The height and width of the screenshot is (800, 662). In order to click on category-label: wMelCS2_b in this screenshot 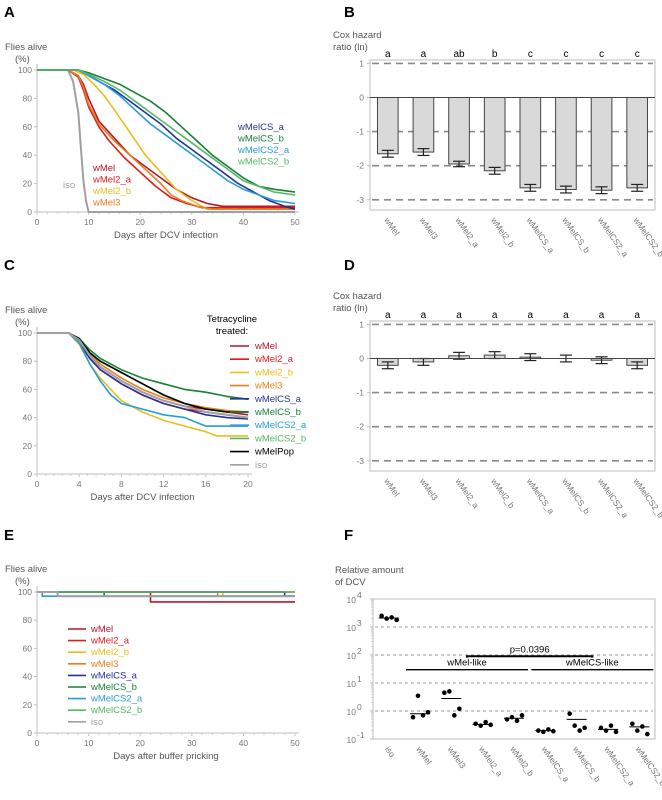, I will do `click(646, 498)`.